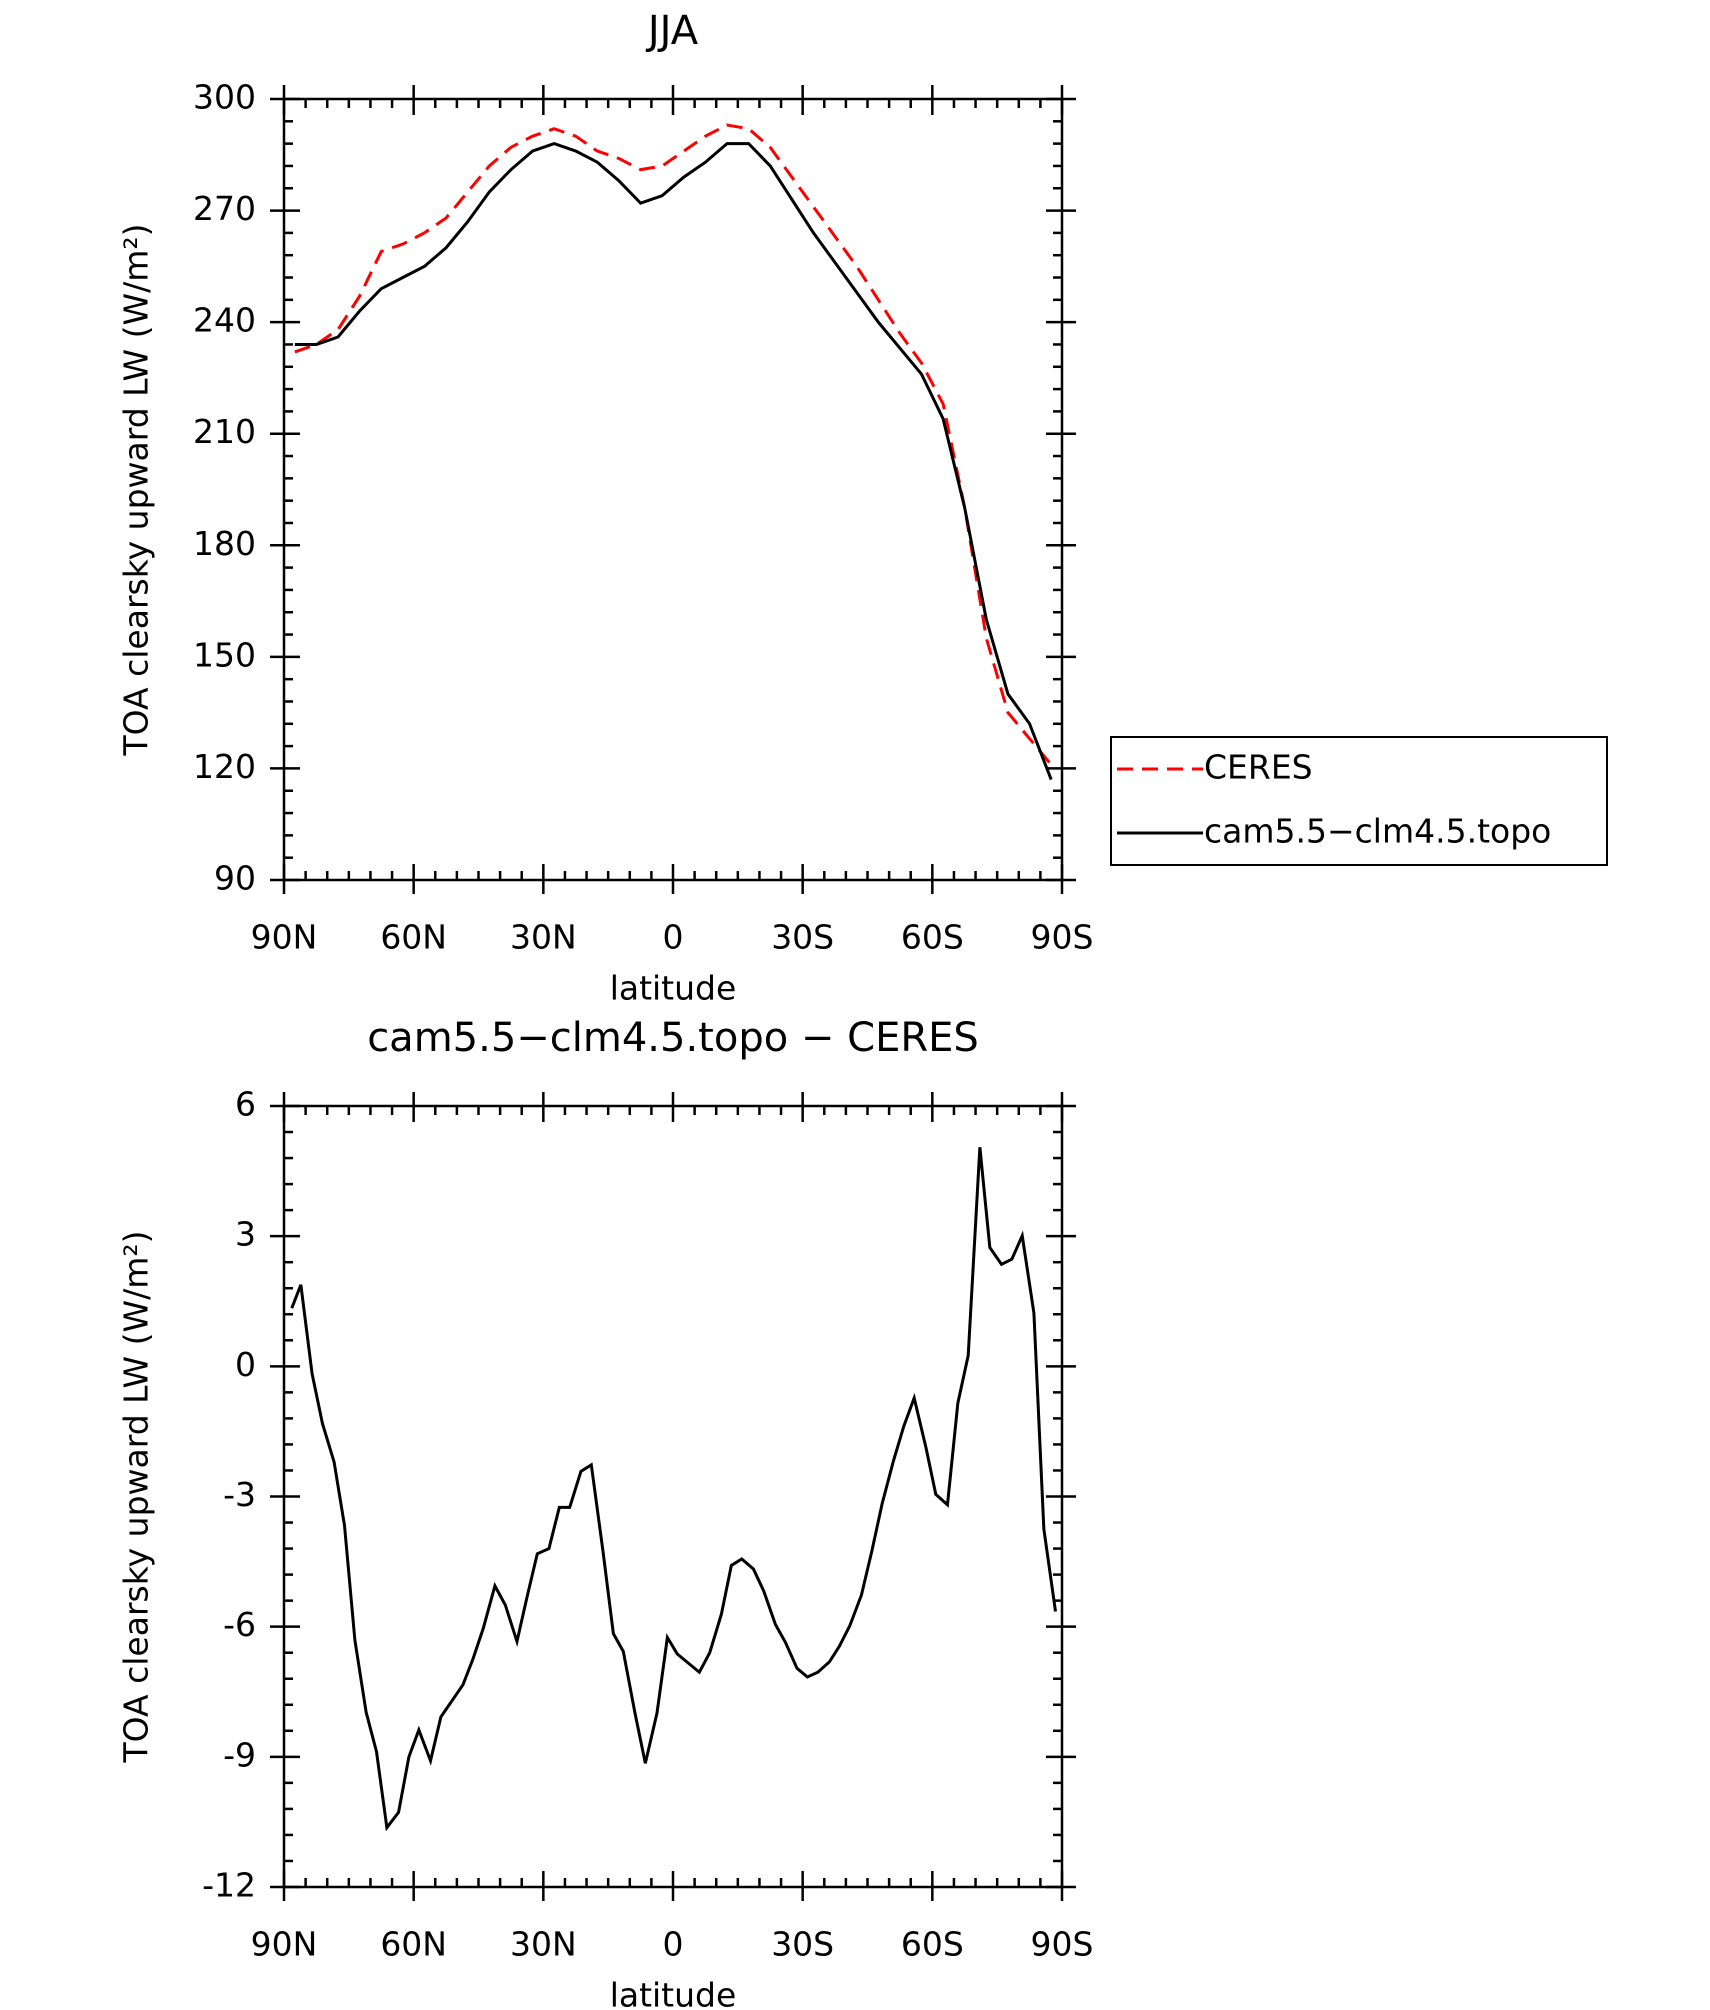 The height and width of the screenshot is (2010, 1710). What do you see at coordinates (1359, 801) in the screenshot?
I see `legend-box` at bounding box center [1359, 801].